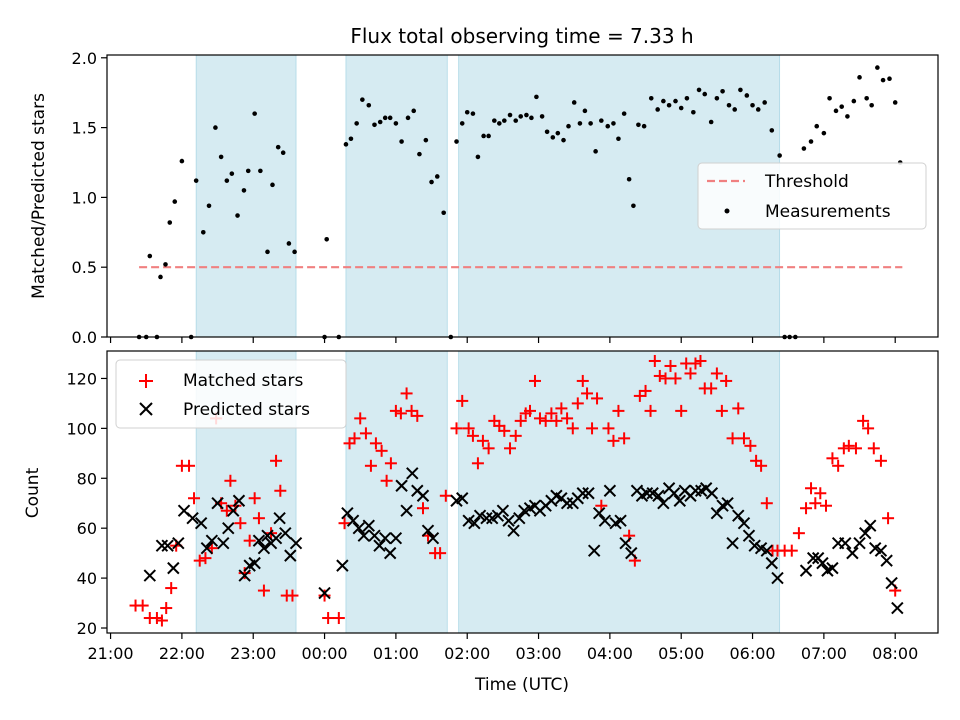 The width and height of the screenshot is (960, 720). Describe the element at coordinates (81, 428) in the screenshot. I see `y-tick-label: 100` at that location.